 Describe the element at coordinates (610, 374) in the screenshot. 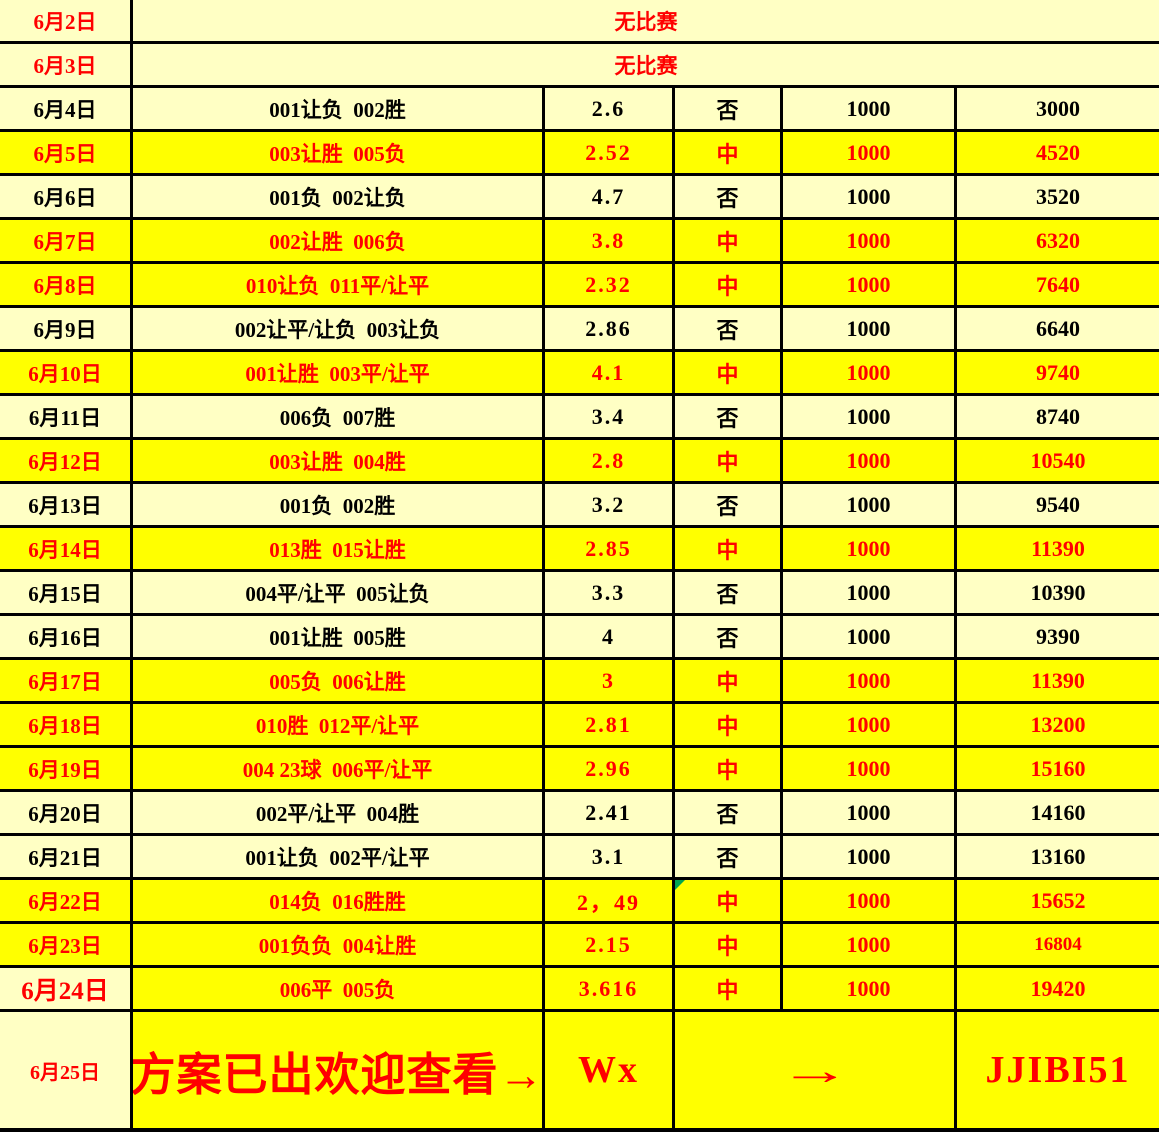

I see `odds-cell: 4.1` at that location.